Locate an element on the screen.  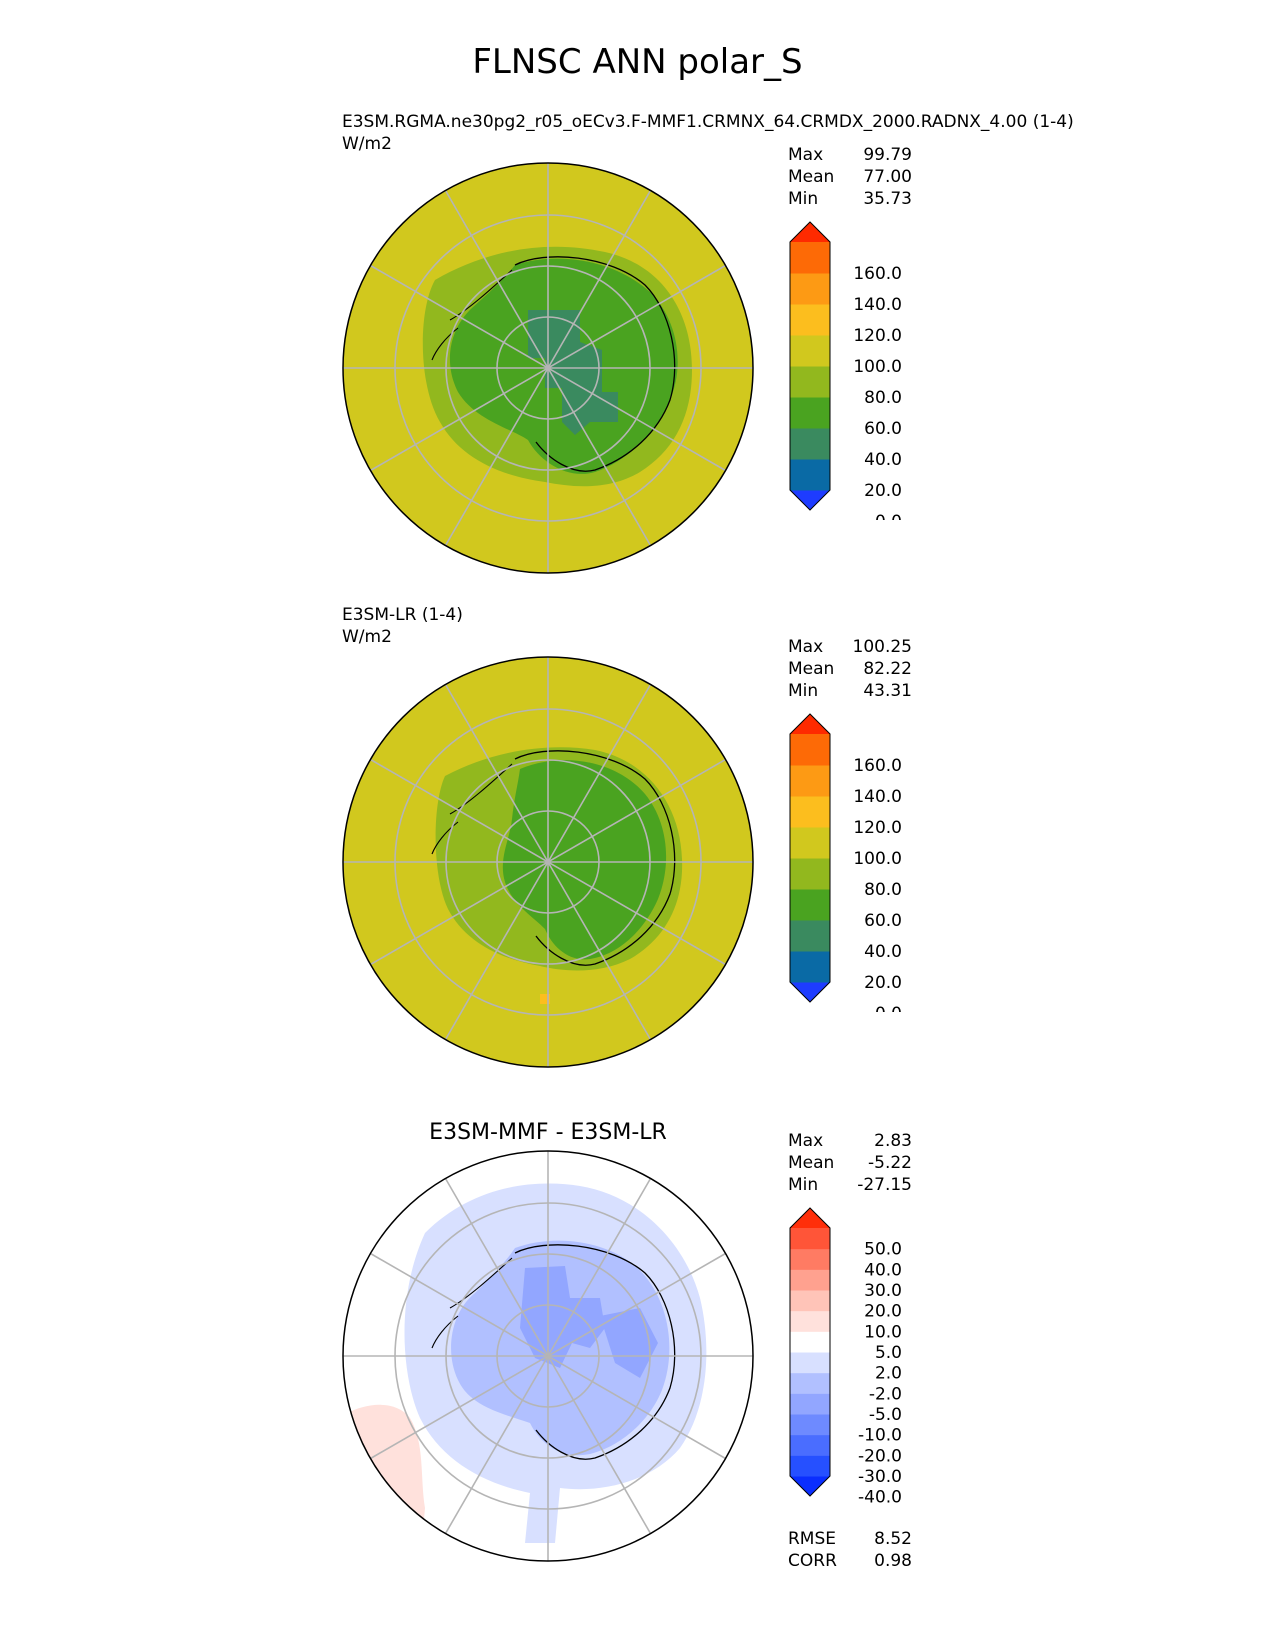
panel-test-stat-mean: Mean 77.00 is located at coordinates (850, 177).